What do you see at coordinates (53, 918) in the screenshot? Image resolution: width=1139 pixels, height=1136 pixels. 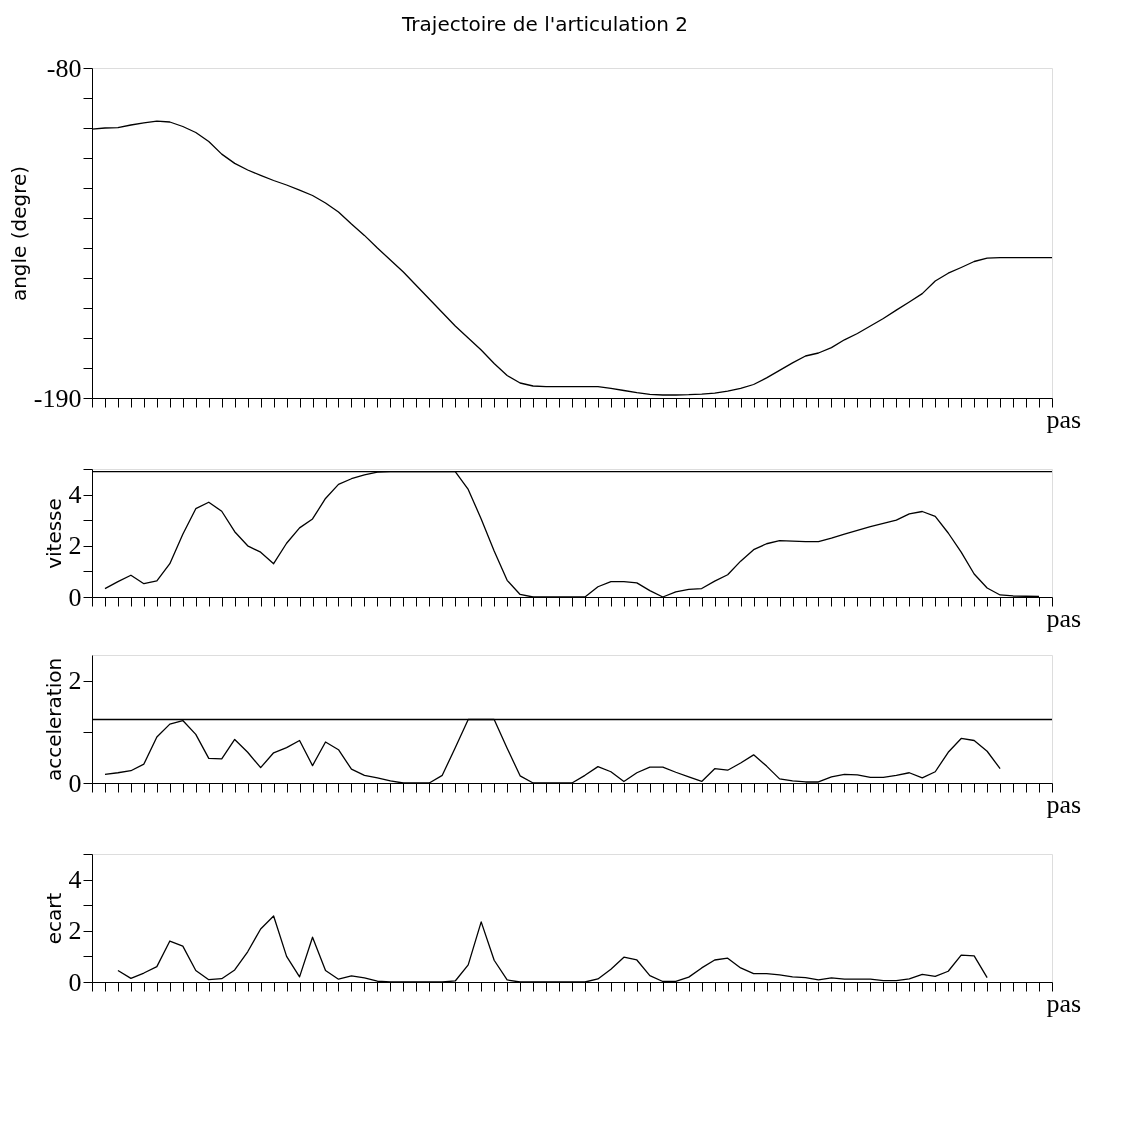 I see `y-axis-title: ecart` at bounding box center [53, 918].